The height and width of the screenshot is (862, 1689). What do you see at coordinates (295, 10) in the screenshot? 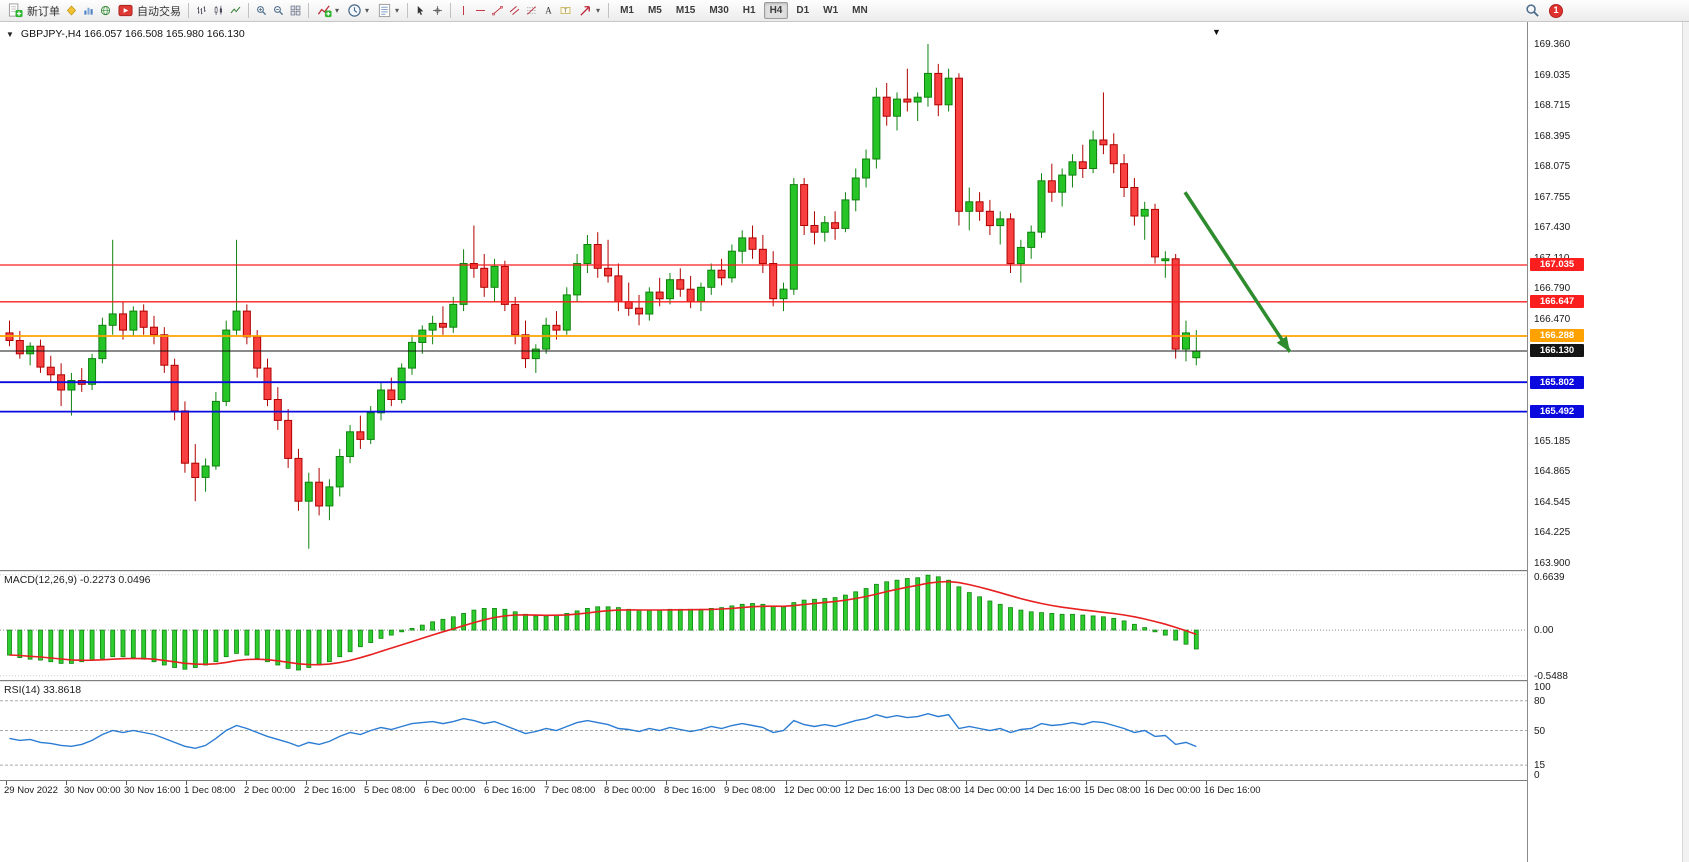
I see `tile-windows-icon` at bounding box center [295, 10].